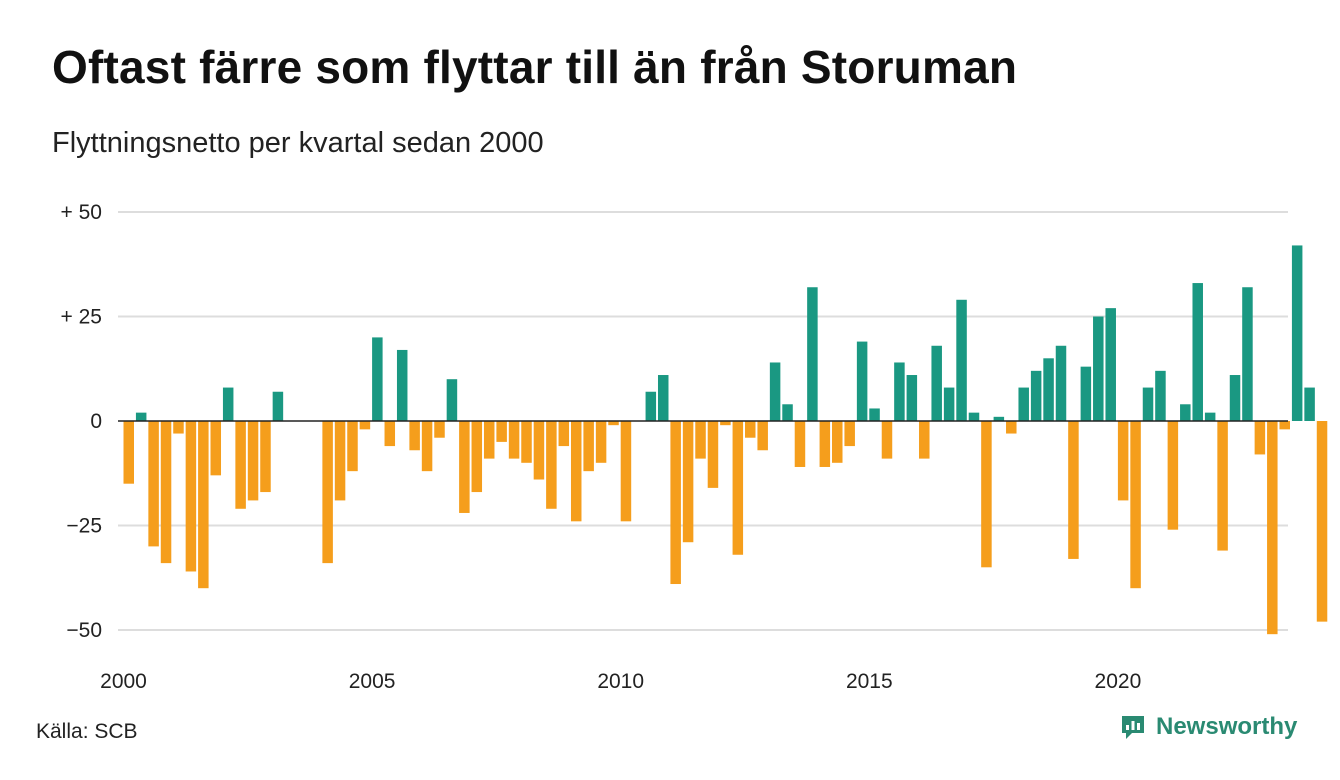  Describe the element at coordinates (1227, 726) in the screenshot. I see `brand-name: Newsworthy` at that location.